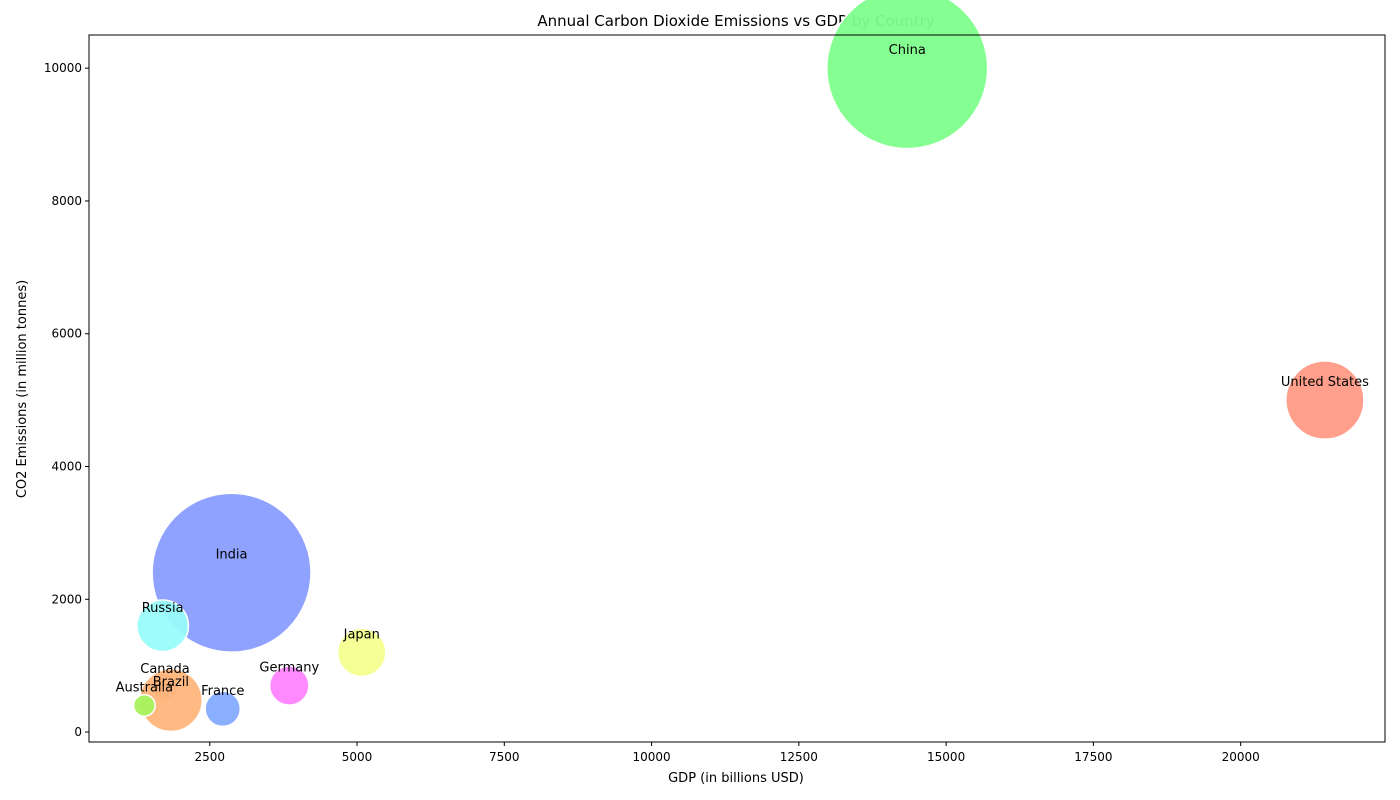  What do you see at coordinates (78, 732) in the screenshot?
I see `y-tick-label: 0` at bounding box center [78, 732].